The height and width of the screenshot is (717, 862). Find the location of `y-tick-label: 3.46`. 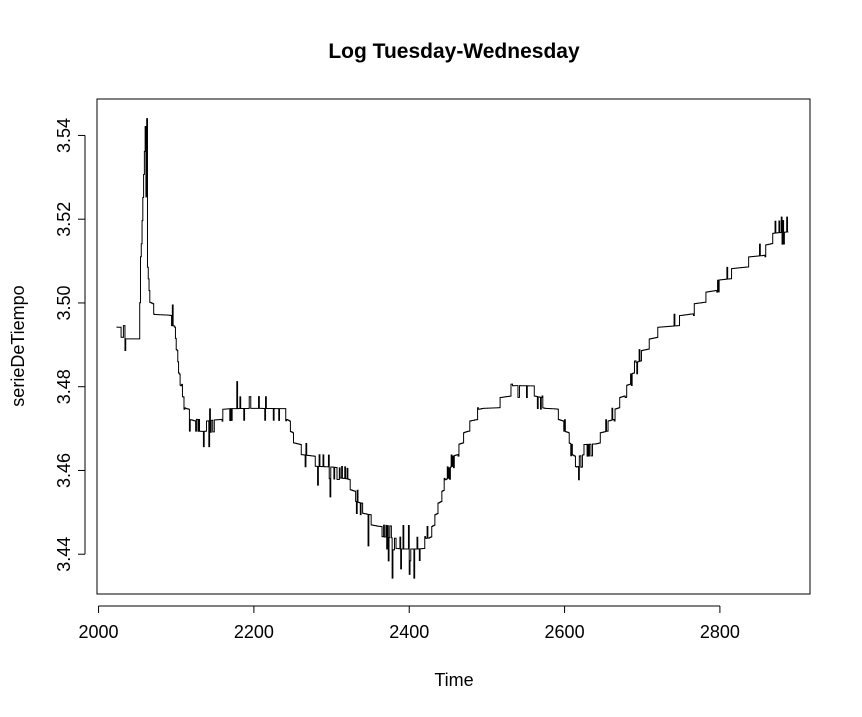

y-tick-label: 3.46 is located at coordinates (64, 470).